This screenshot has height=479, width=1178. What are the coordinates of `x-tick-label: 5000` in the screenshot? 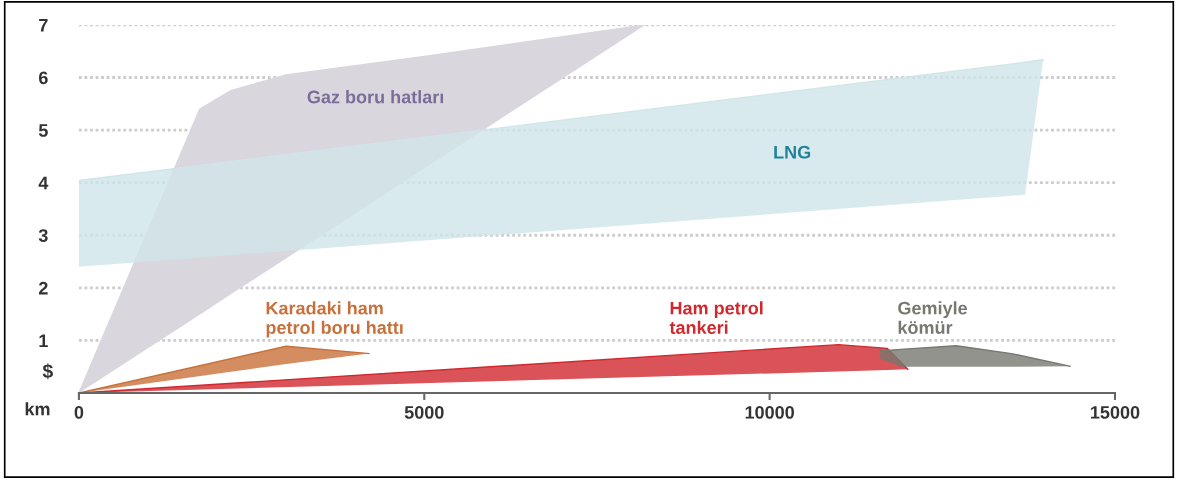 It's located at (424, 412).